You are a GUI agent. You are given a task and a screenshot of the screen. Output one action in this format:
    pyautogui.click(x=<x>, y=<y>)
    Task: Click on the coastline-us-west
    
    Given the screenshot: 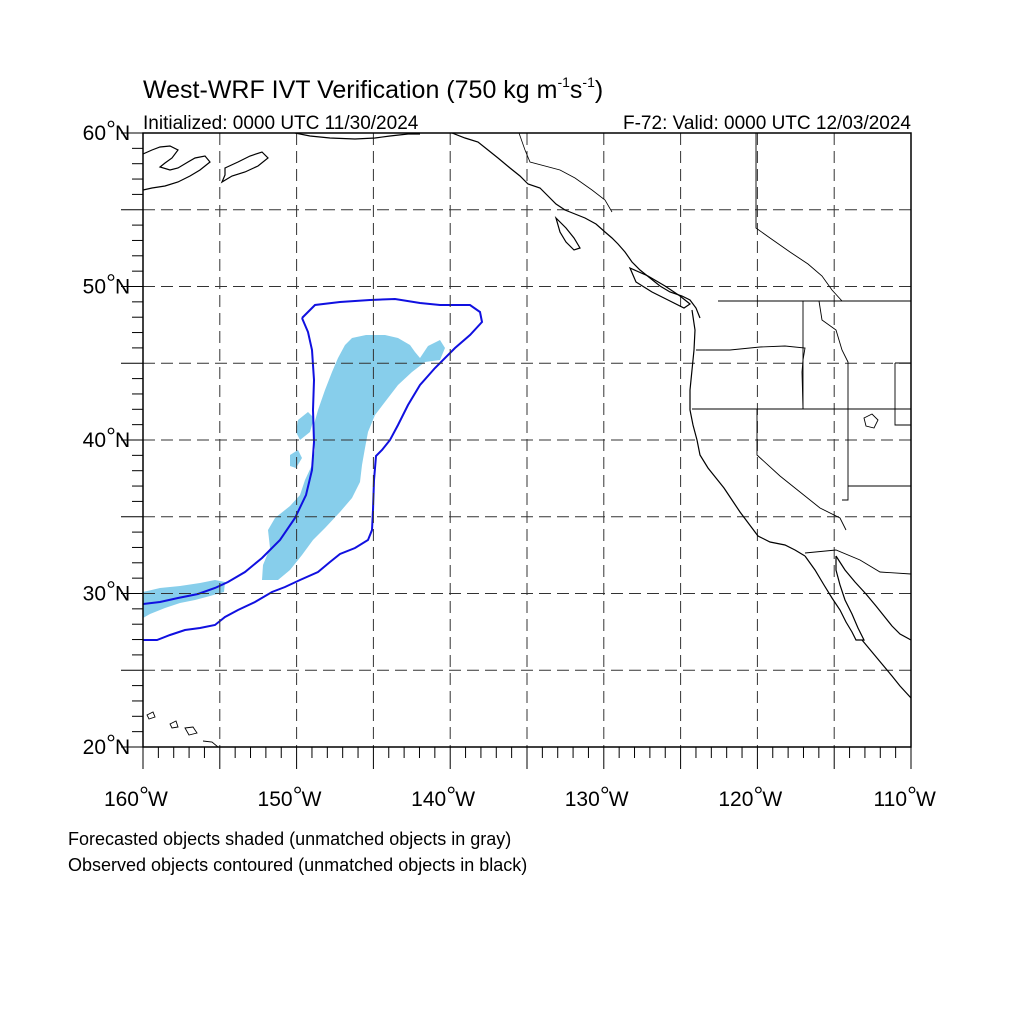 What is the action you would take?
    pyautogui.click(x=747, y=433)
    